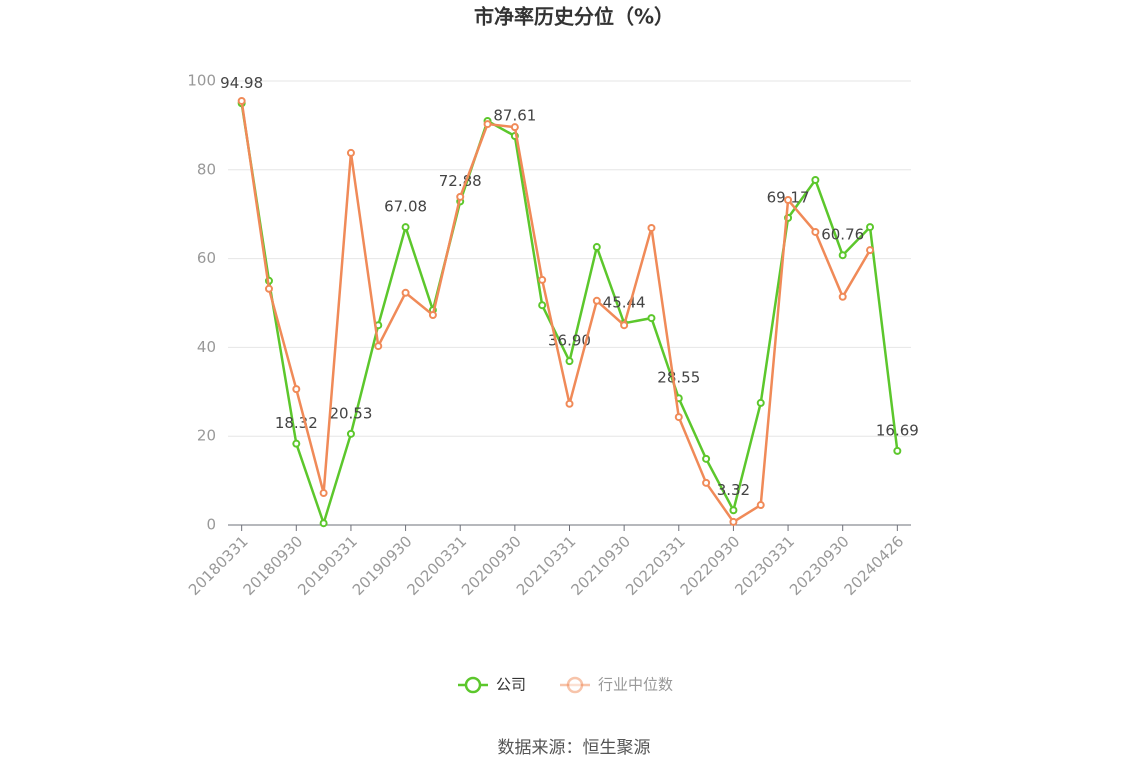 This screenshot has width=1148, height=776. Describe the element at coordinates (241, 83) in the screenshot. I see `data-label: 94.98` at that location.